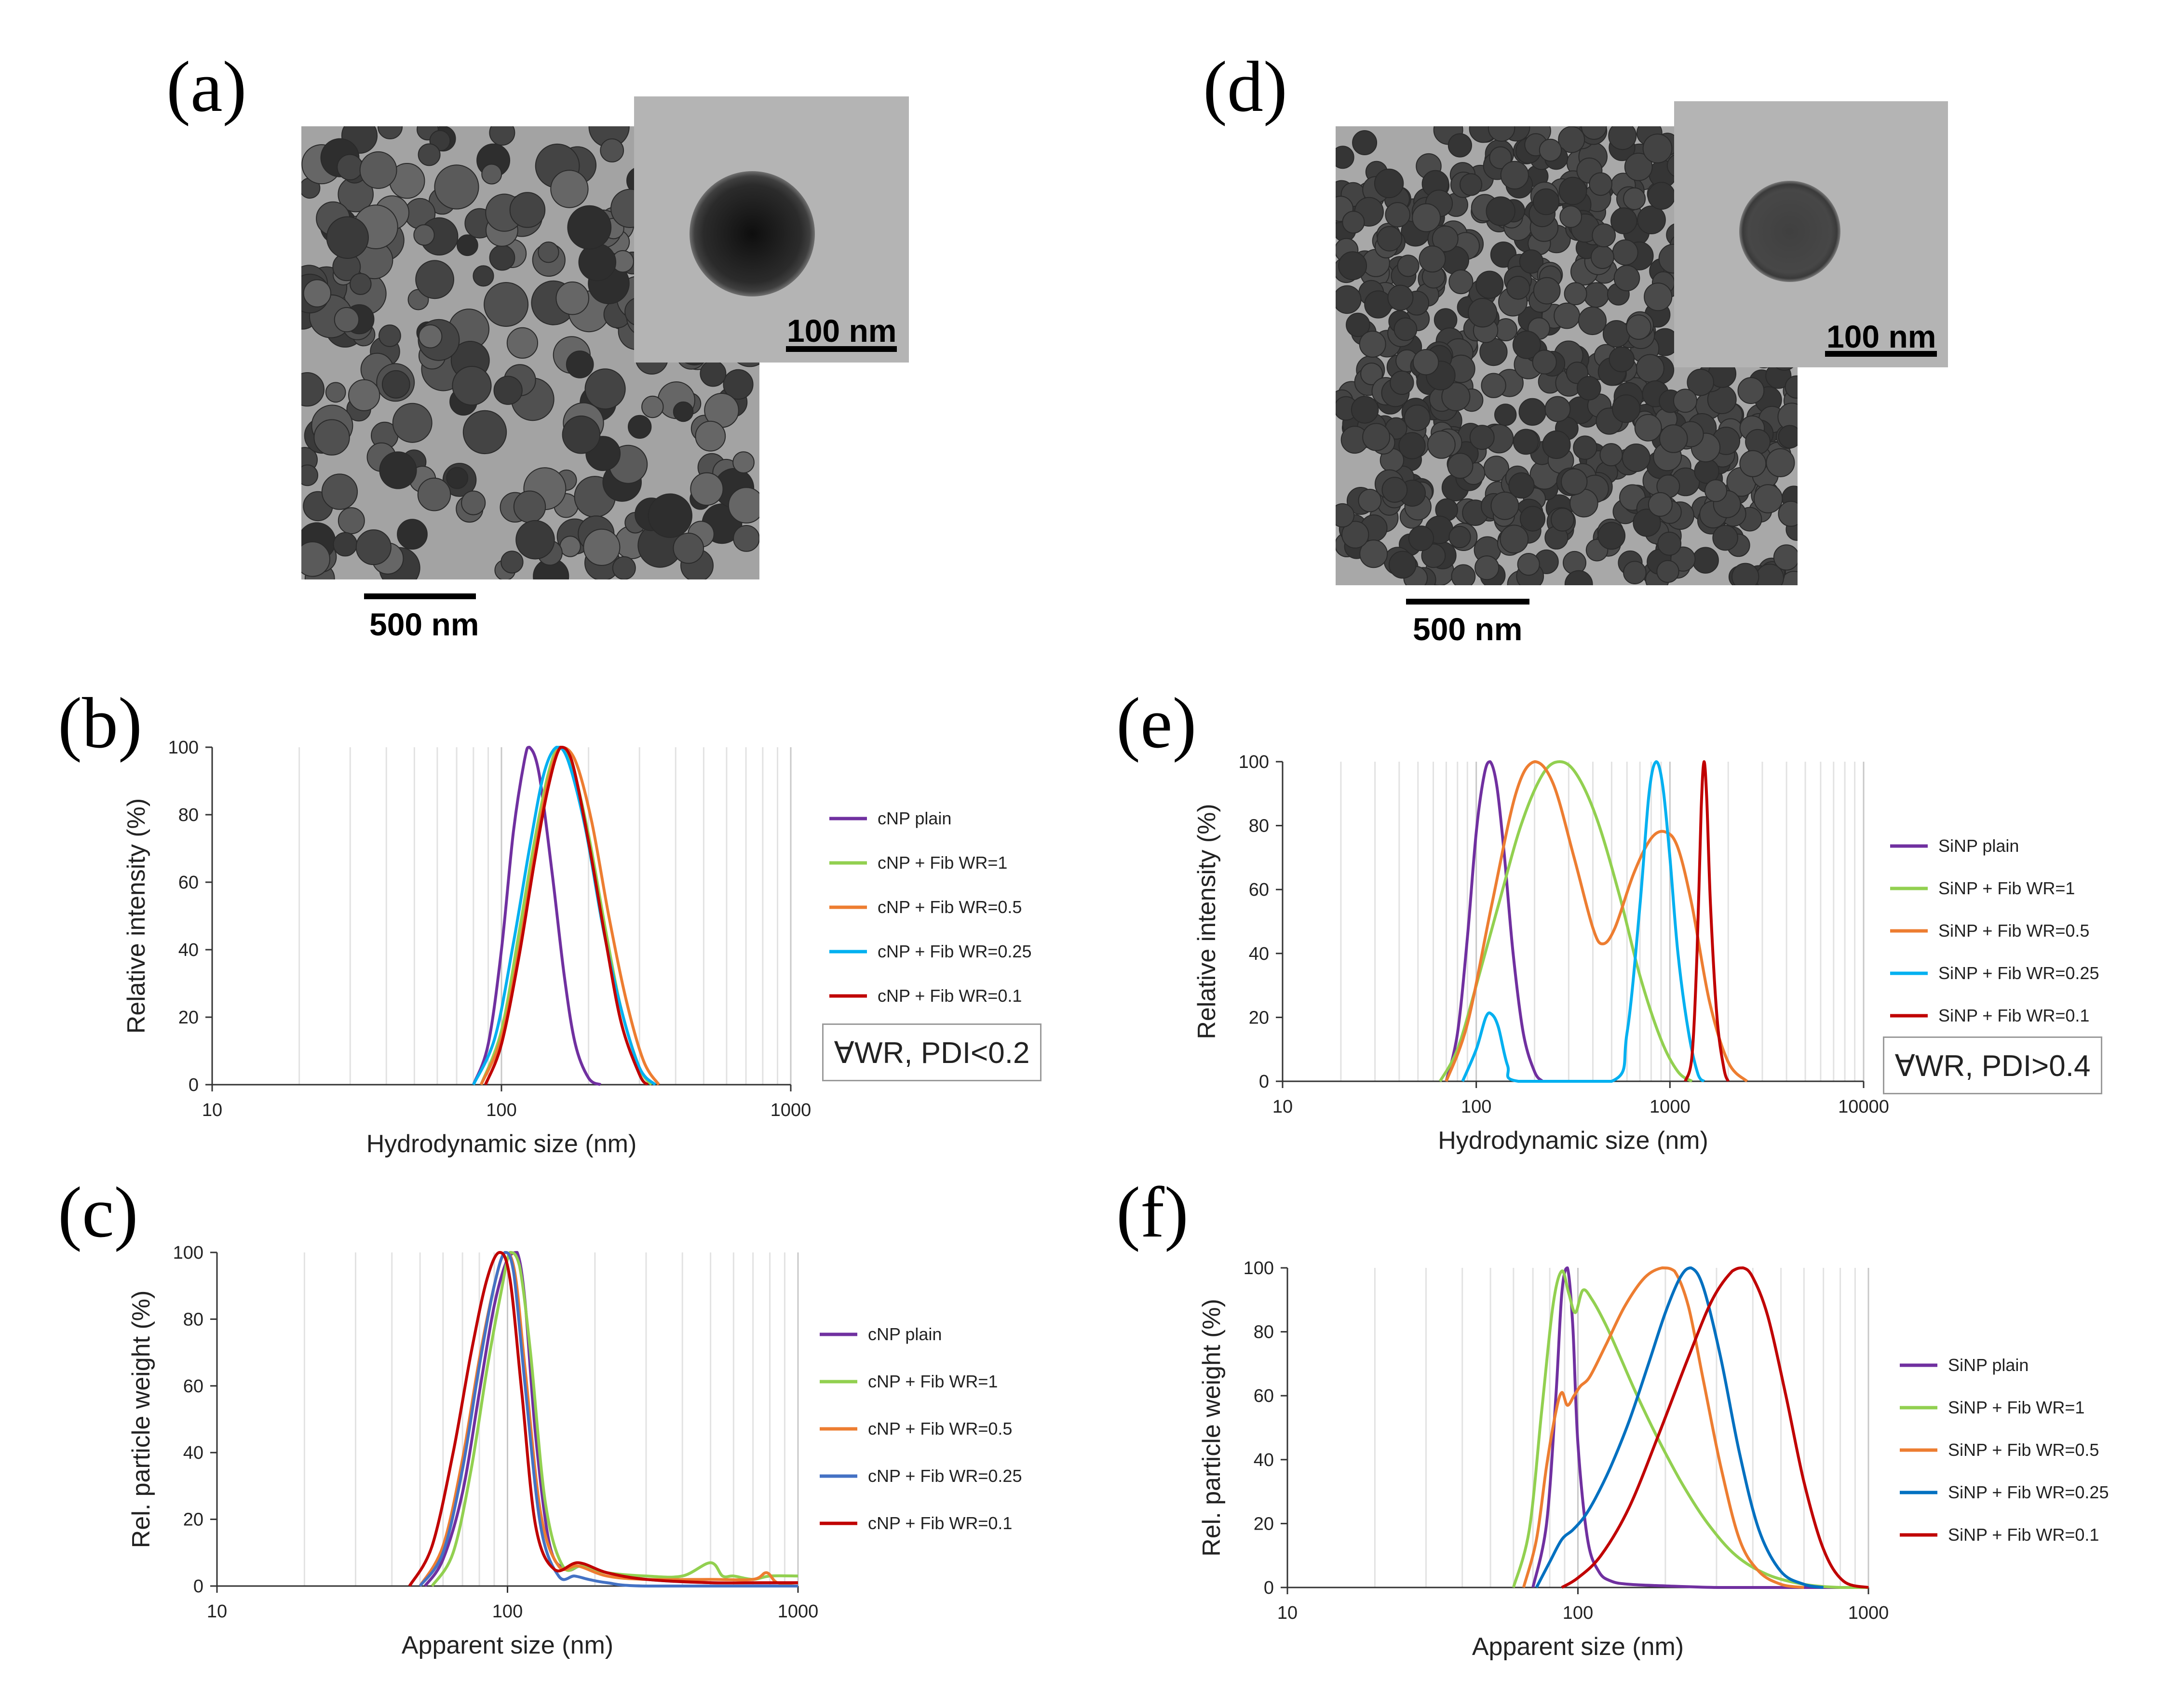  What do you see at coordinates (1863, 1107) in the screenshot?
I see `x-tick-label: 10000` at bounding box center [1863, 1107].